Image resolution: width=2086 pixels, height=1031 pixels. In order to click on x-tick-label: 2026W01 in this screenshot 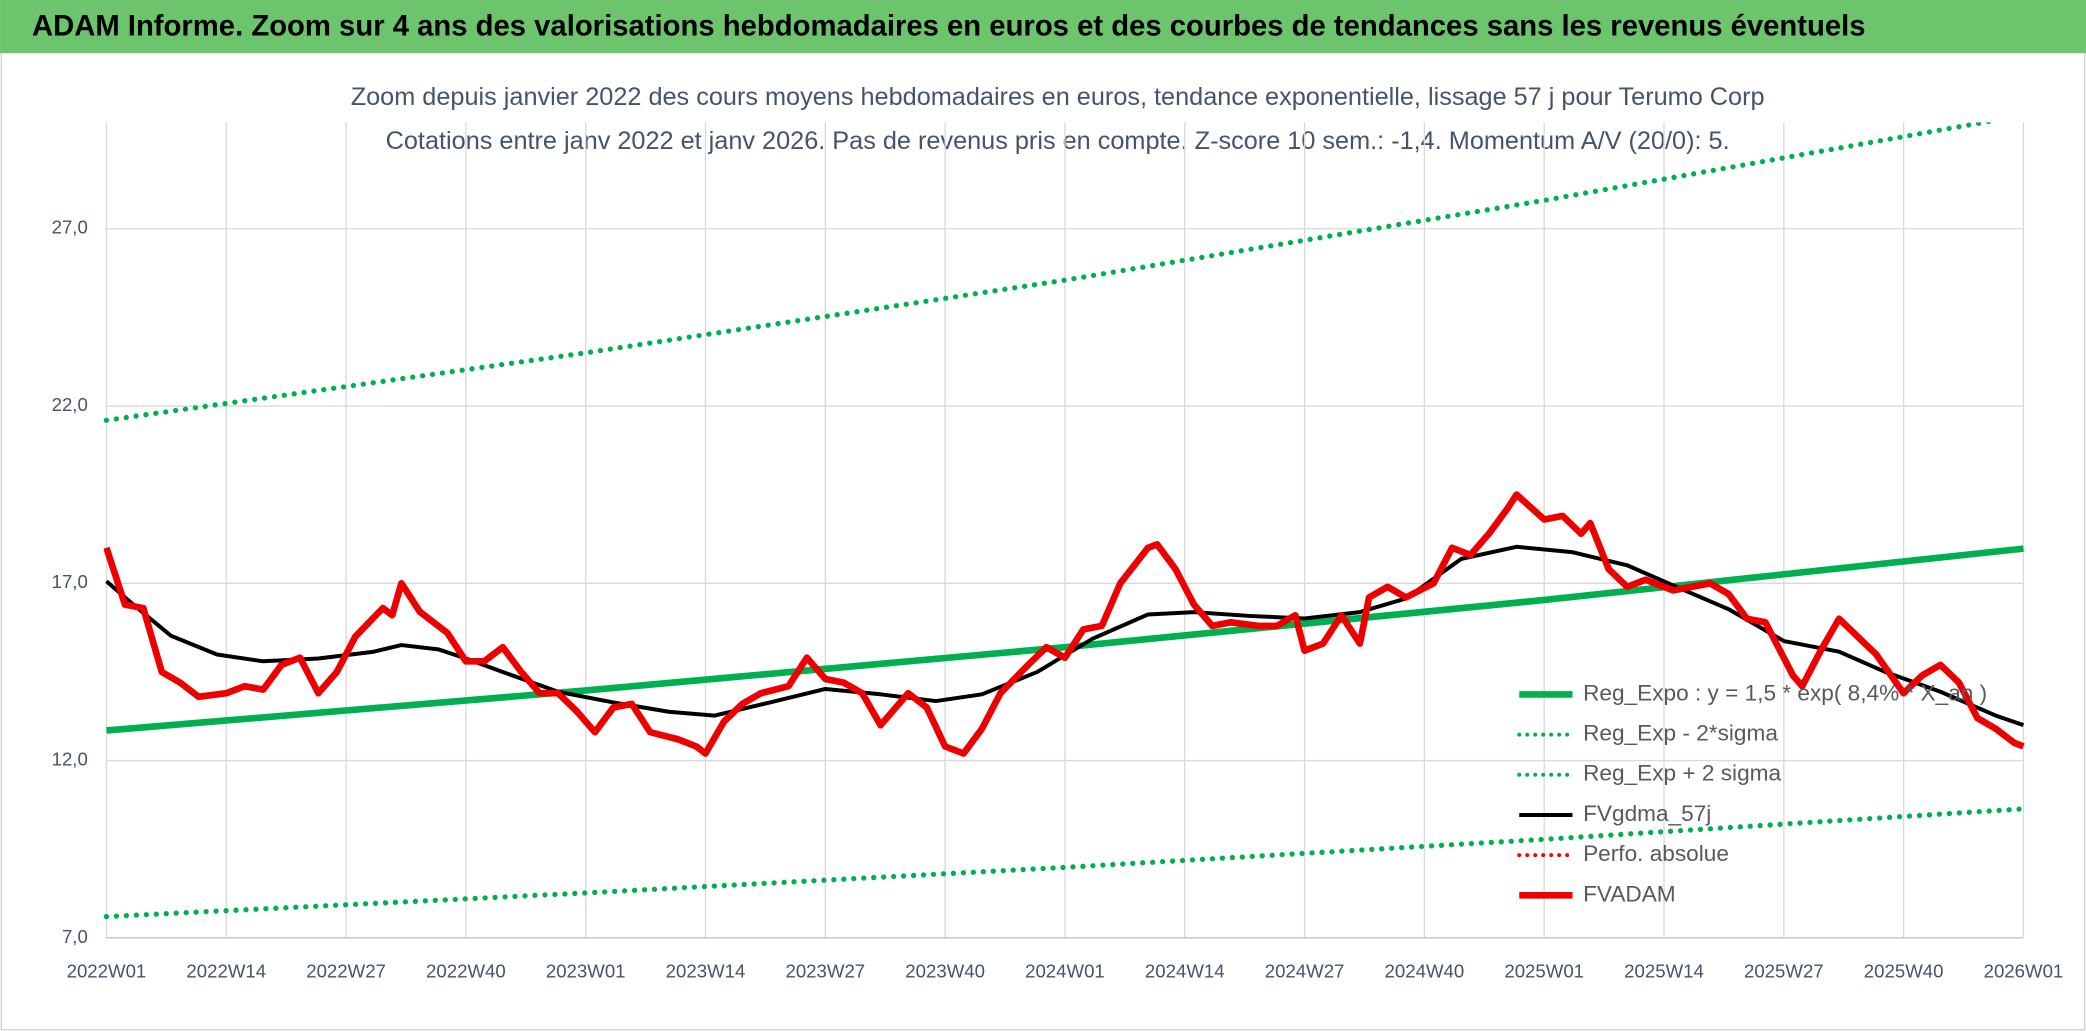, I will do `click(2024, 970)`.